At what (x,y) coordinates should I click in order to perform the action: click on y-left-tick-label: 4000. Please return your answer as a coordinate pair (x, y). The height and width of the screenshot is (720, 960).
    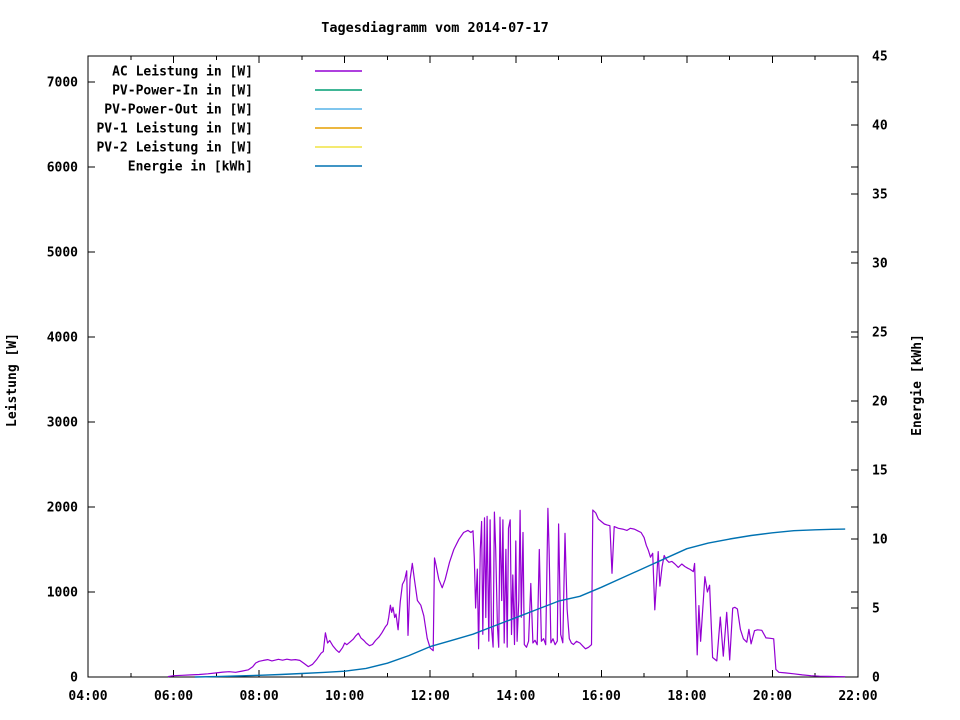
    Looking at the image, I should click on (62, 338).